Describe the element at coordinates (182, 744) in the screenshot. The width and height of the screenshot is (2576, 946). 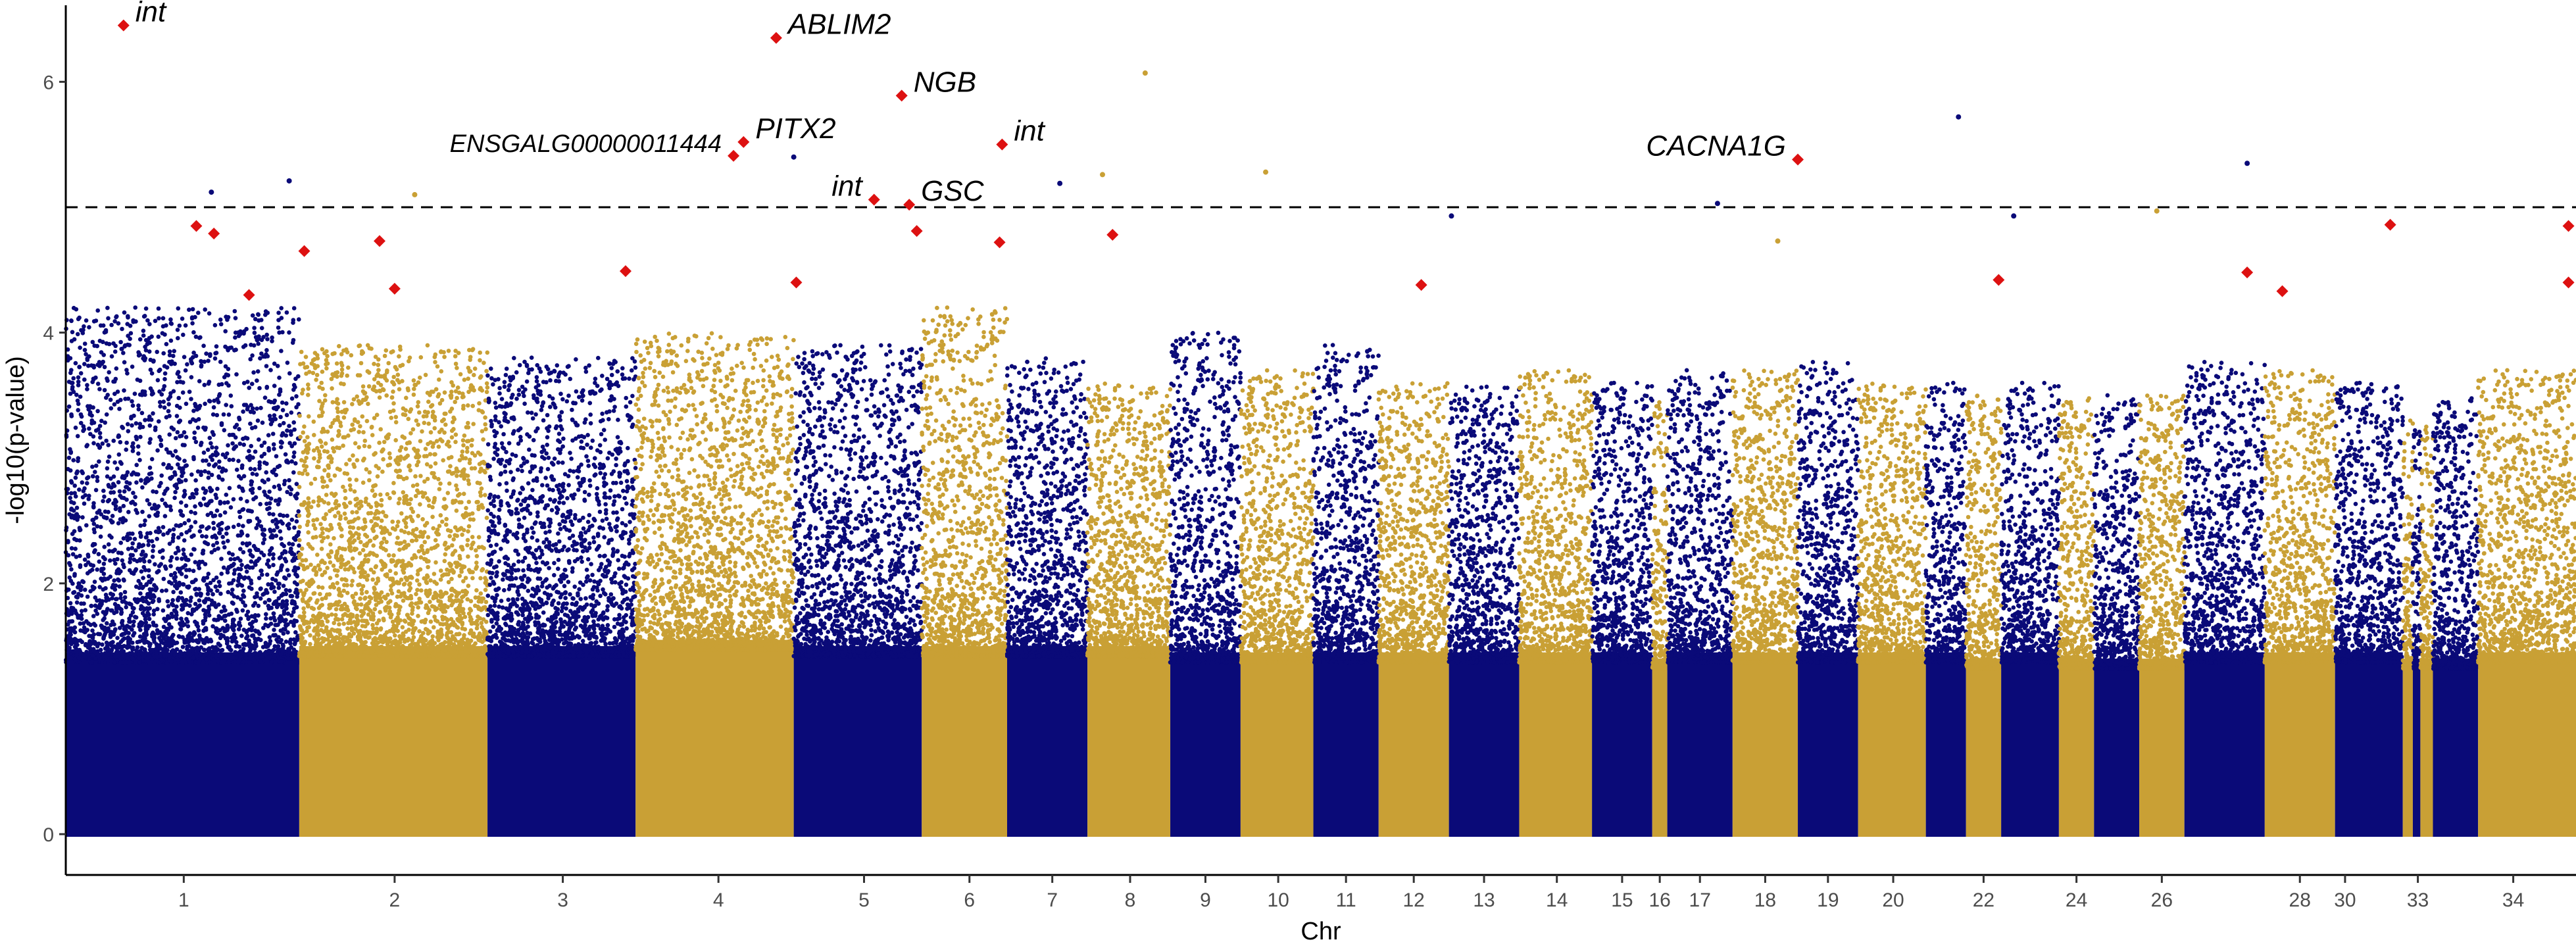
I see `chromosome-1-dense-points` at that location.